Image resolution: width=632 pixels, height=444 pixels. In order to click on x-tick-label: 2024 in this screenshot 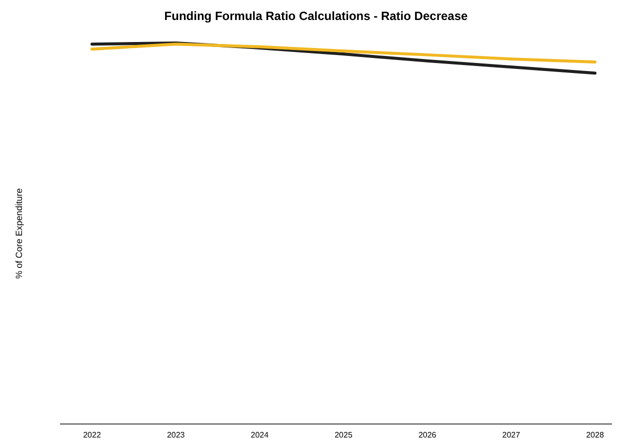, I will do `click(260, 435)`.